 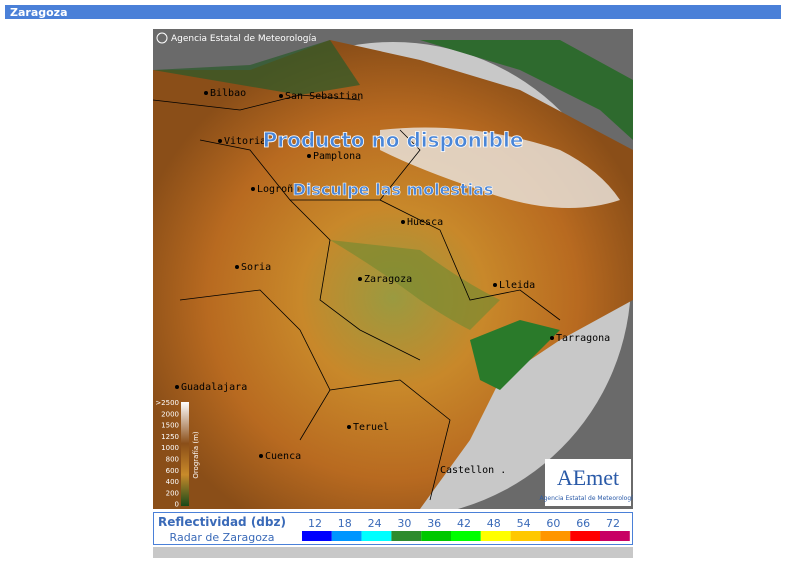 What do you see at coordinates (283, 456) in the screenshot?
I see `city: Cuenca` at bounding box center [283, 456].